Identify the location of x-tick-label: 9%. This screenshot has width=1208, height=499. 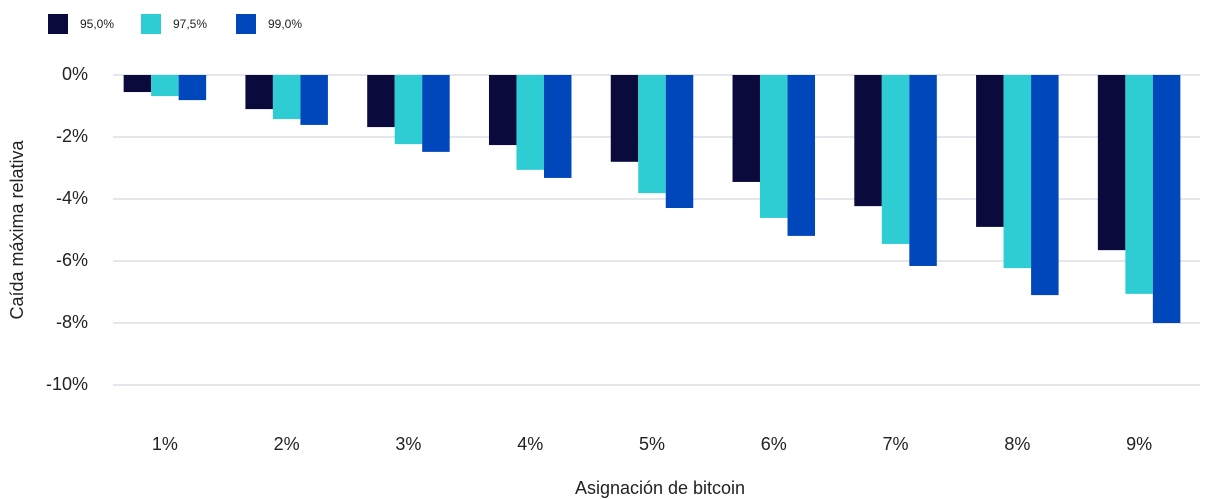
(1139, 444).